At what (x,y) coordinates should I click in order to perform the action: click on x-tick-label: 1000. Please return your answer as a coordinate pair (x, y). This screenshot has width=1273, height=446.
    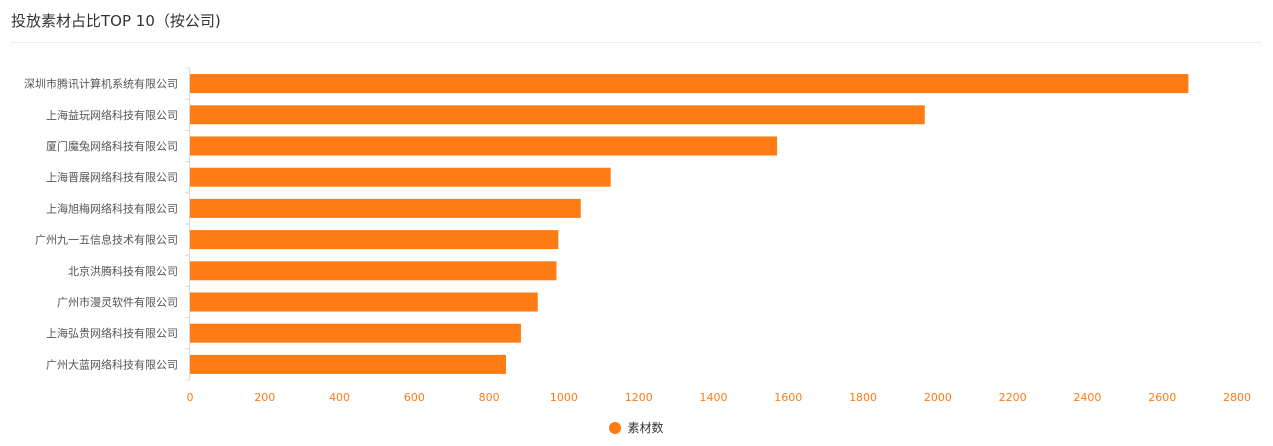
    Looking at the image, I should click on (564, 397).